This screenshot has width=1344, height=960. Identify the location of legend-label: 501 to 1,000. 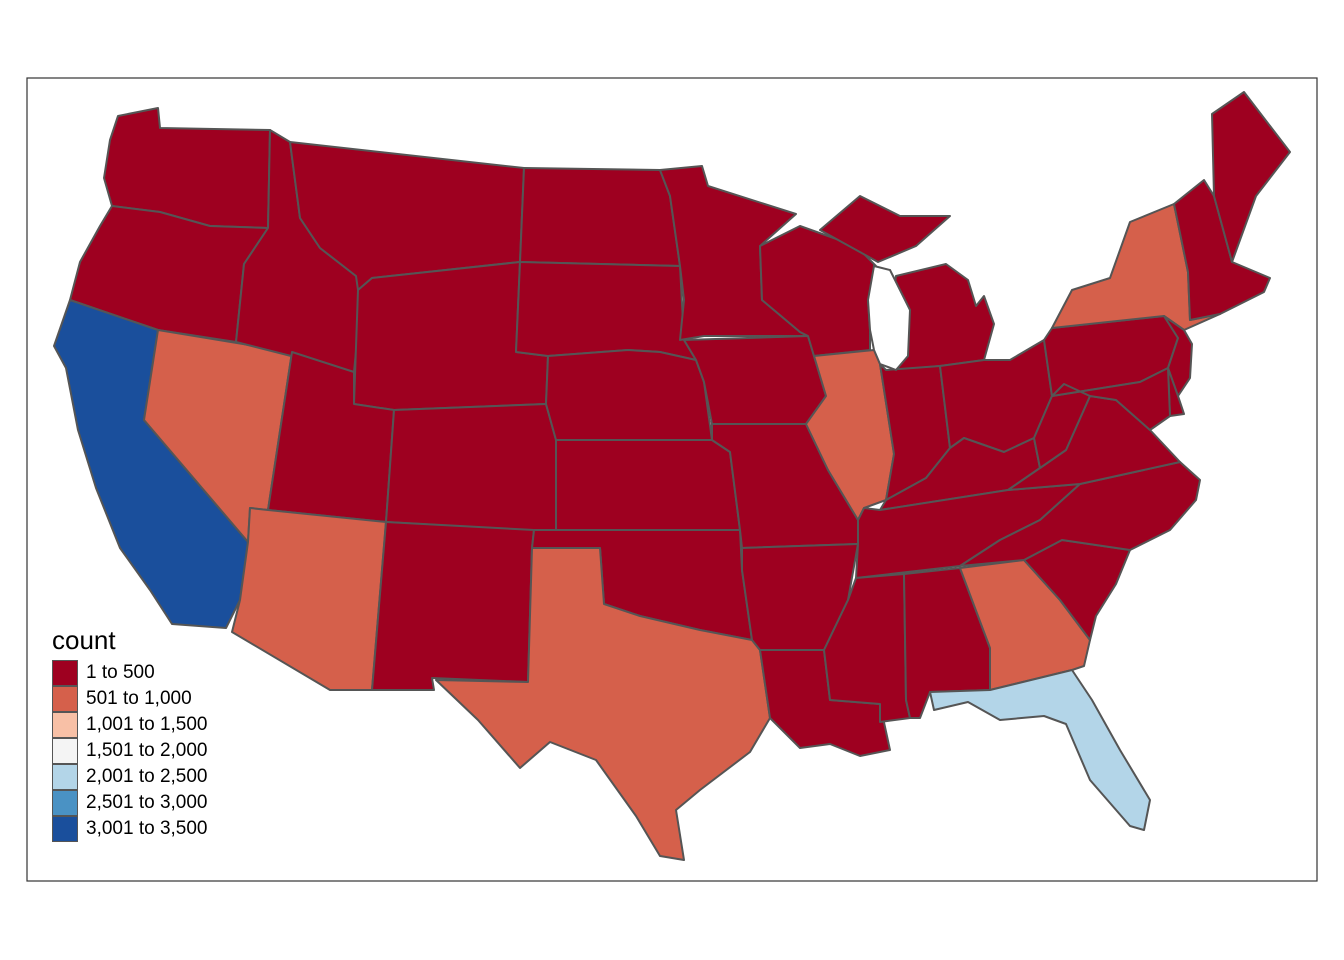
(139, 698).